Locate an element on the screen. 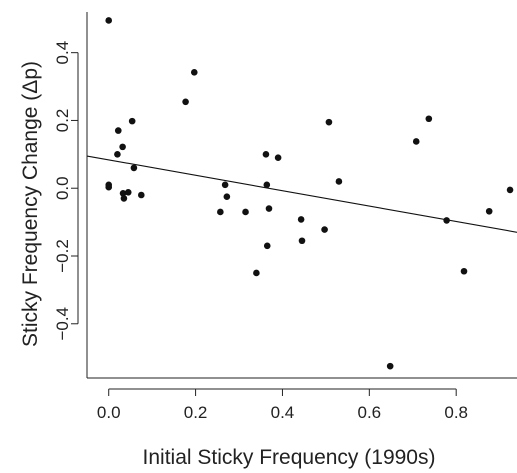  x-tick-label: 0.0 is located at coordinates (109, 412).